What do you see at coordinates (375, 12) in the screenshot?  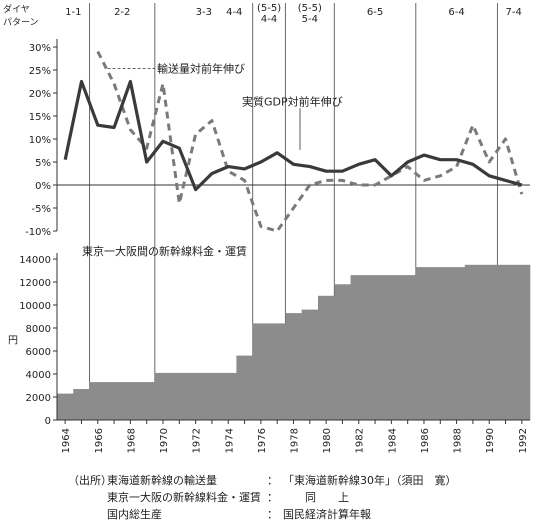 I see `period-label: 6-5` at bounding box center [375, 12].